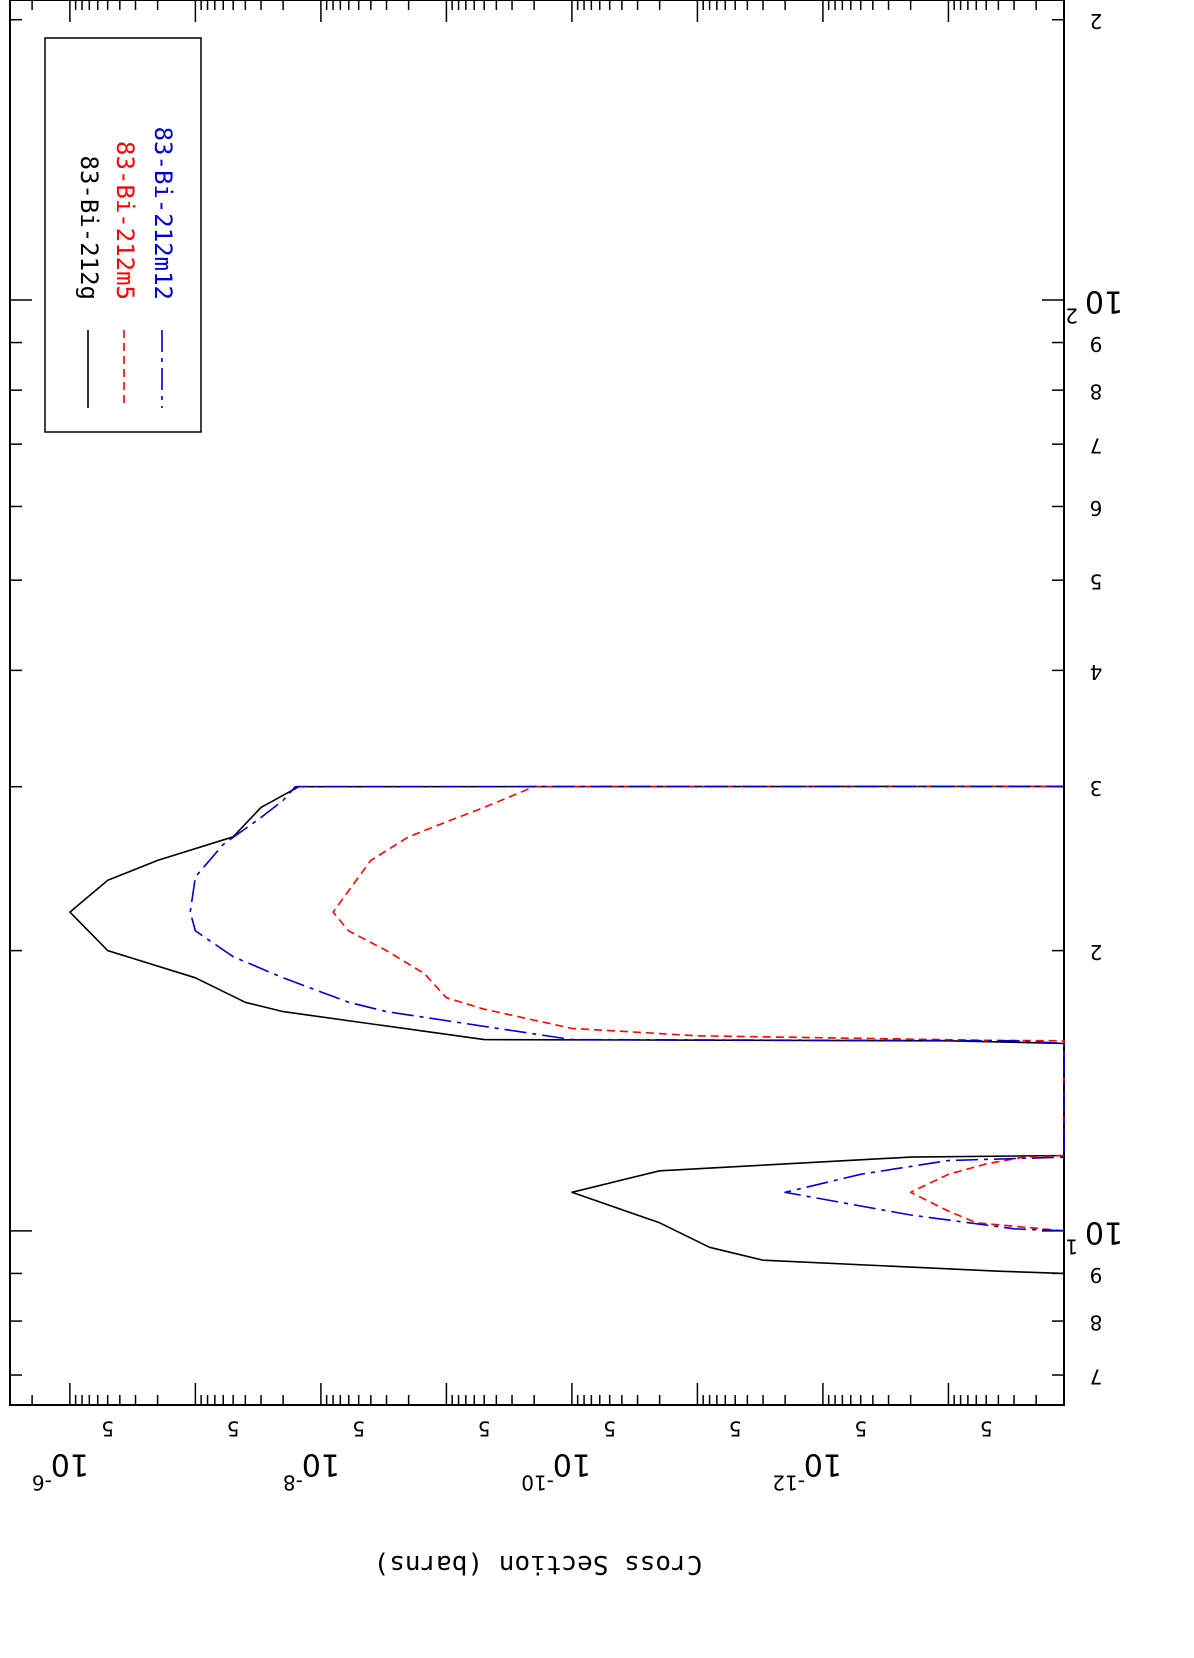 The width and height of the screenshot is (1194, 1658). What do you see at coordinates (1071, 1246) in the screenshot?
I see `x-major-exponent: 1` at bounding box center [1071, 1246].